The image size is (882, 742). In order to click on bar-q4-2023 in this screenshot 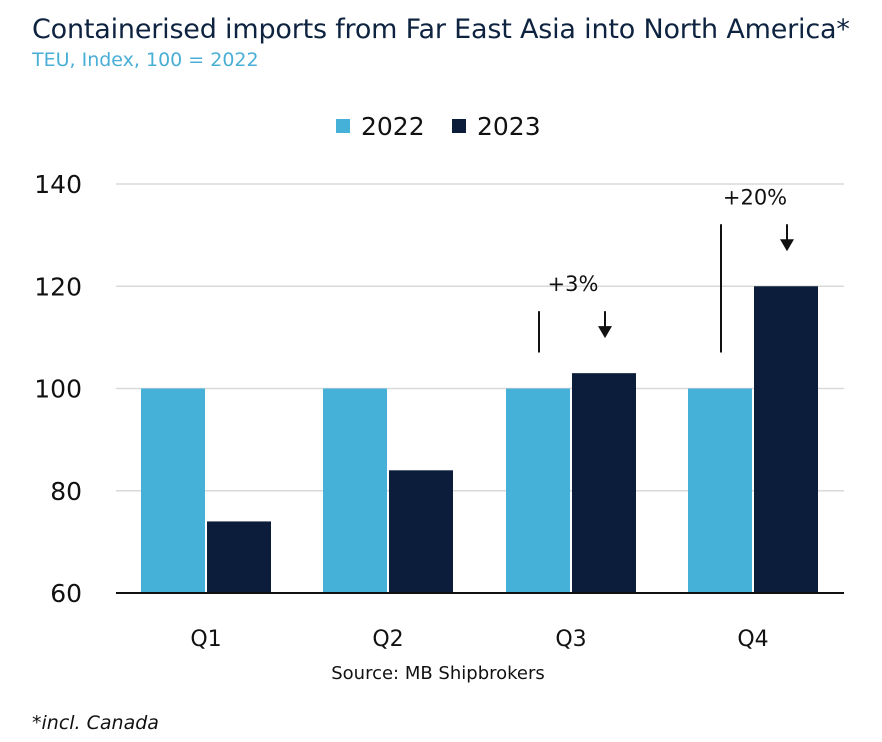, I will do `click(786, 439)`.